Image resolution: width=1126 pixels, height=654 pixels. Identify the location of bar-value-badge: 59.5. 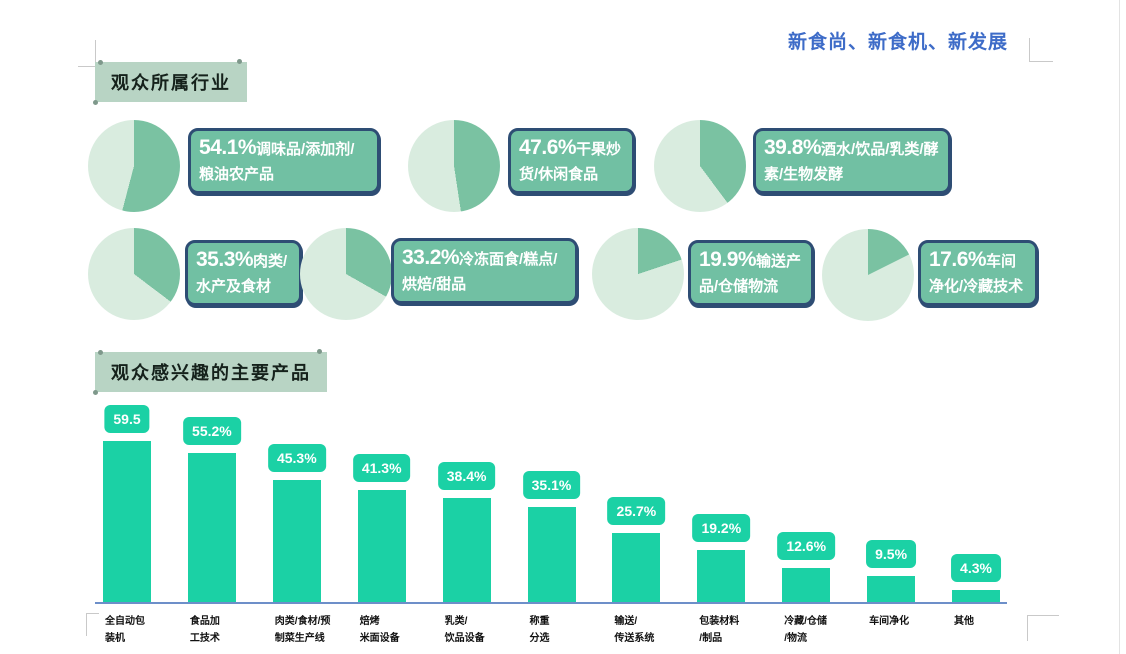
(127, 419).